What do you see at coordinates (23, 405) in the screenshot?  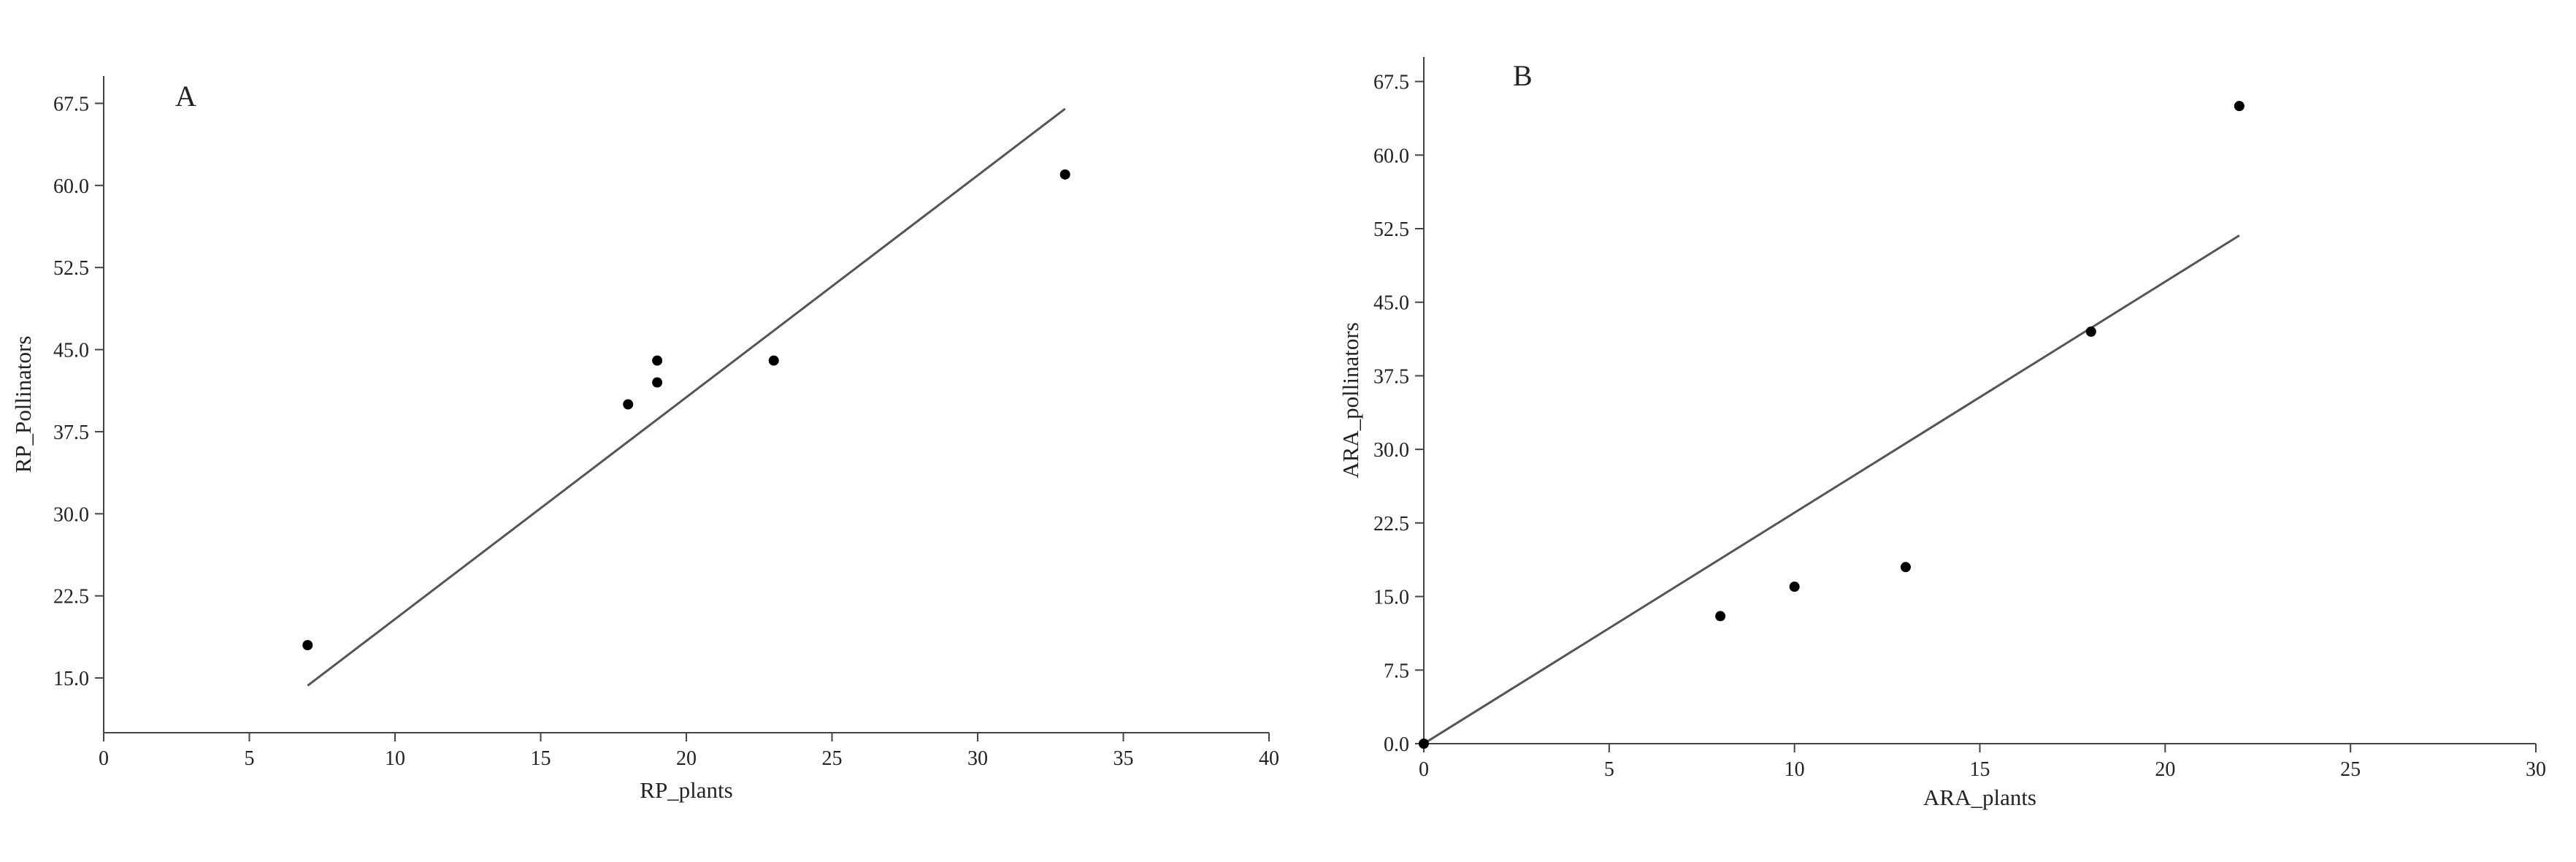 I see `y-axis-label: RP_Pollinators` at bounding box center [23, 405].